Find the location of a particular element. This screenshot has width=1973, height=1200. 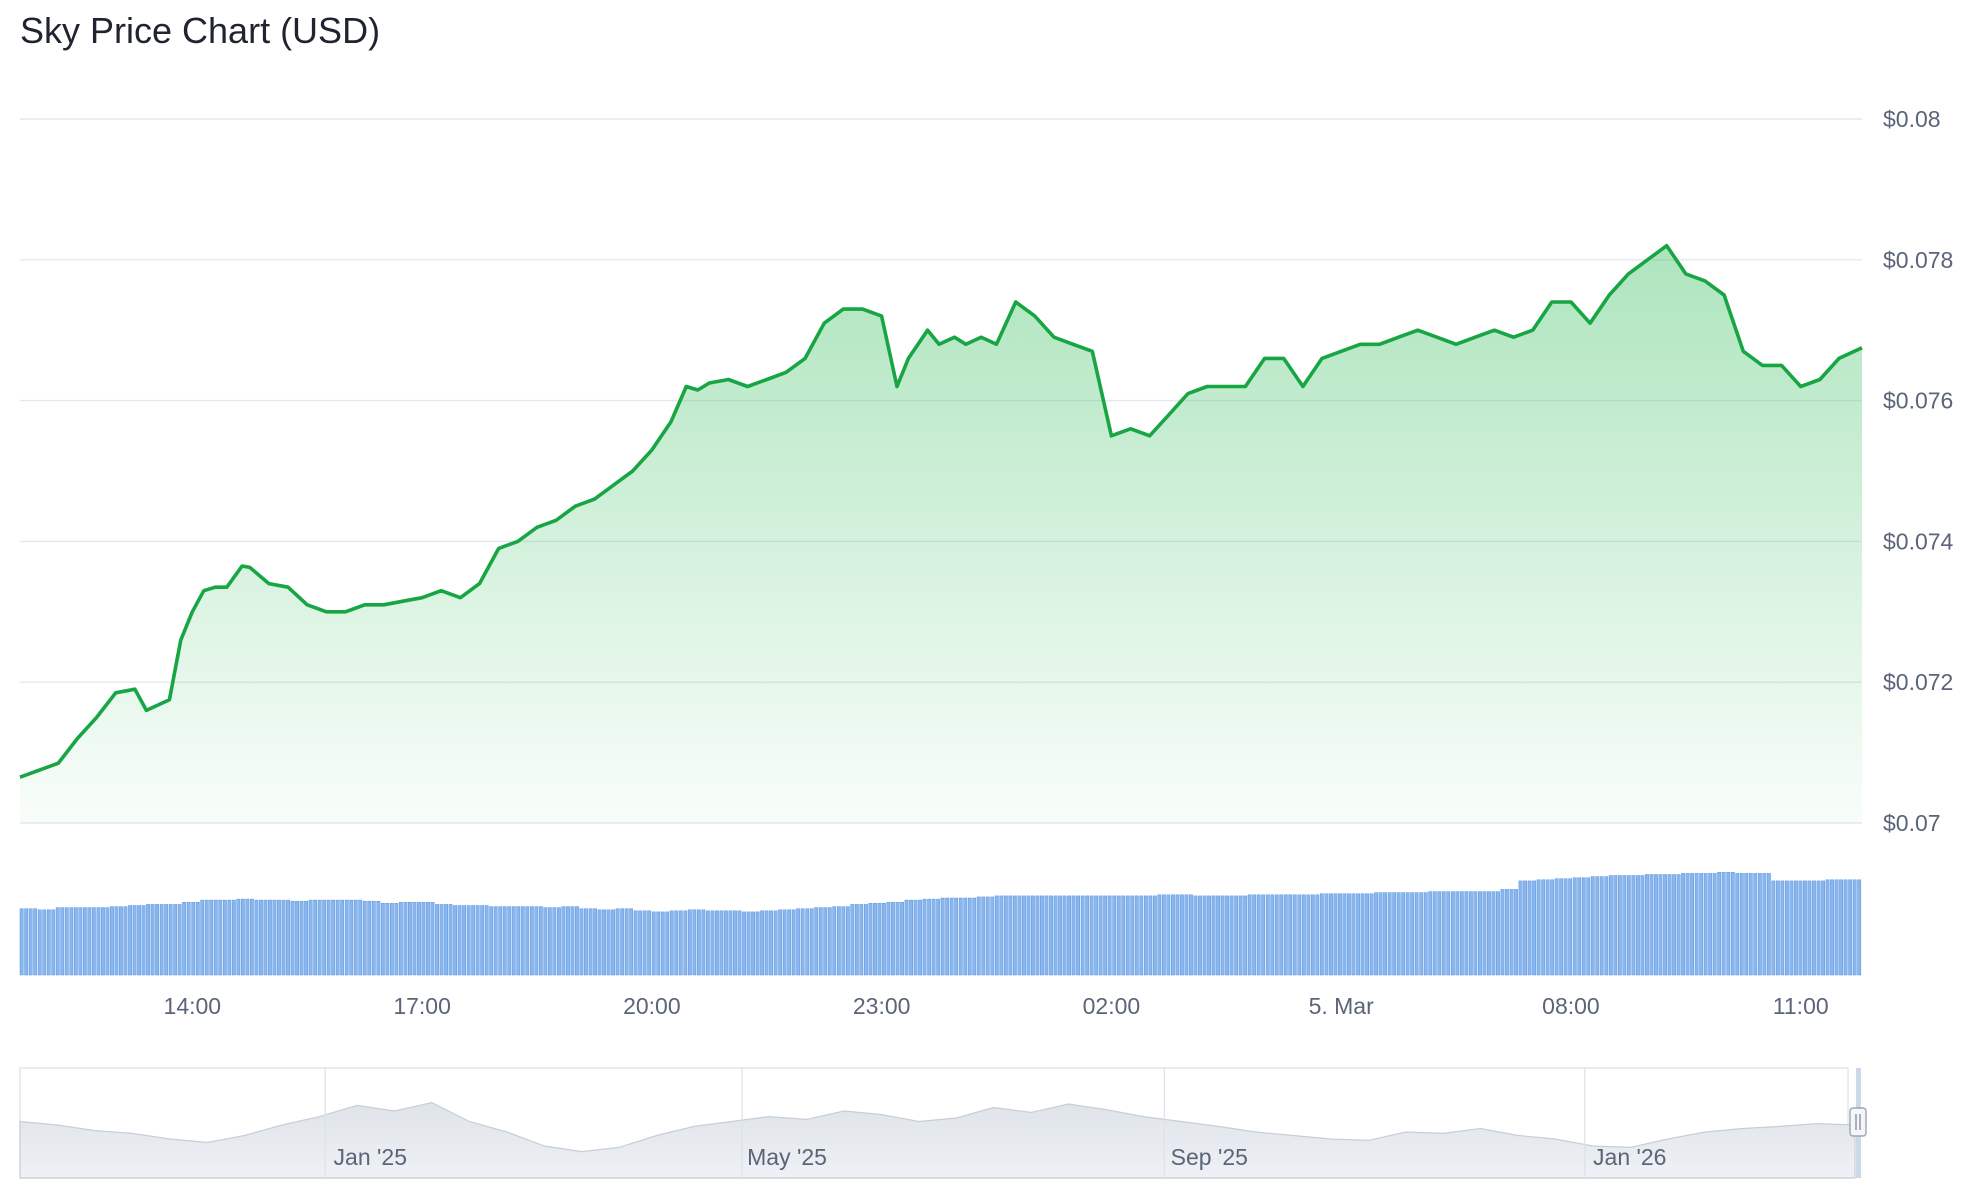

volume-series is located at coordinates (940, 924).